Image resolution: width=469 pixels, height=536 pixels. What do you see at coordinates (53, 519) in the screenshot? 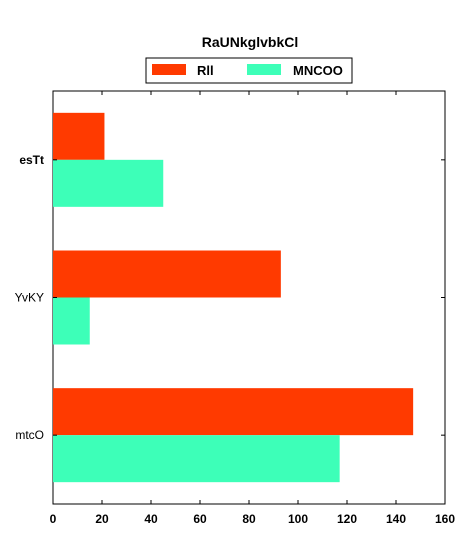
I see `x-tick-label-0: 0` at bounding box center [53, 519].